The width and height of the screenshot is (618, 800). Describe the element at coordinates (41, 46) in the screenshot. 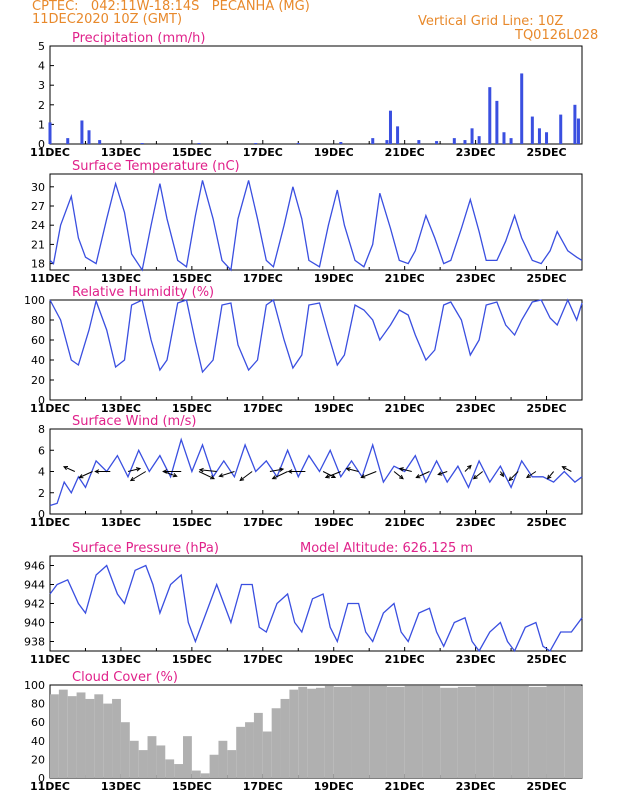

I see `y-tick-label: 5` at that location.